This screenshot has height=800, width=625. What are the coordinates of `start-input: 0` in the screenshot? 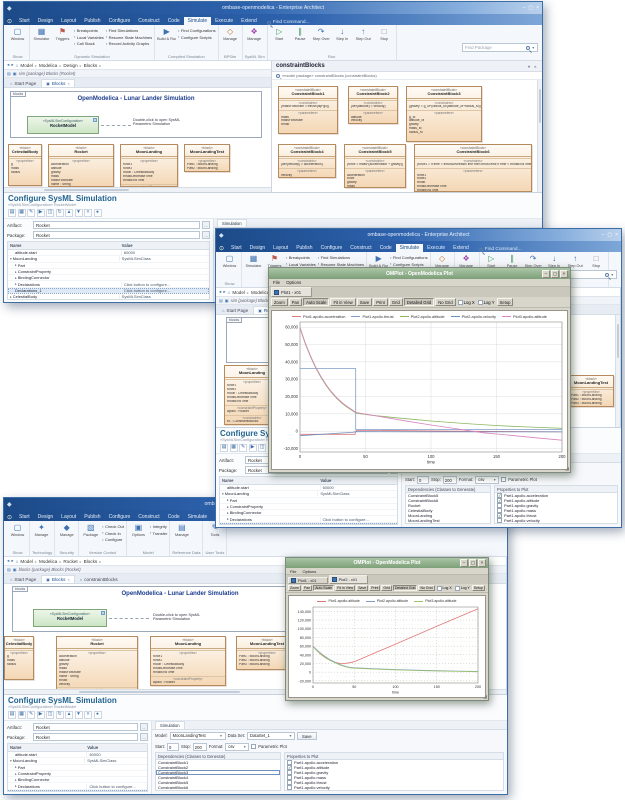 It's located at (173, 746).